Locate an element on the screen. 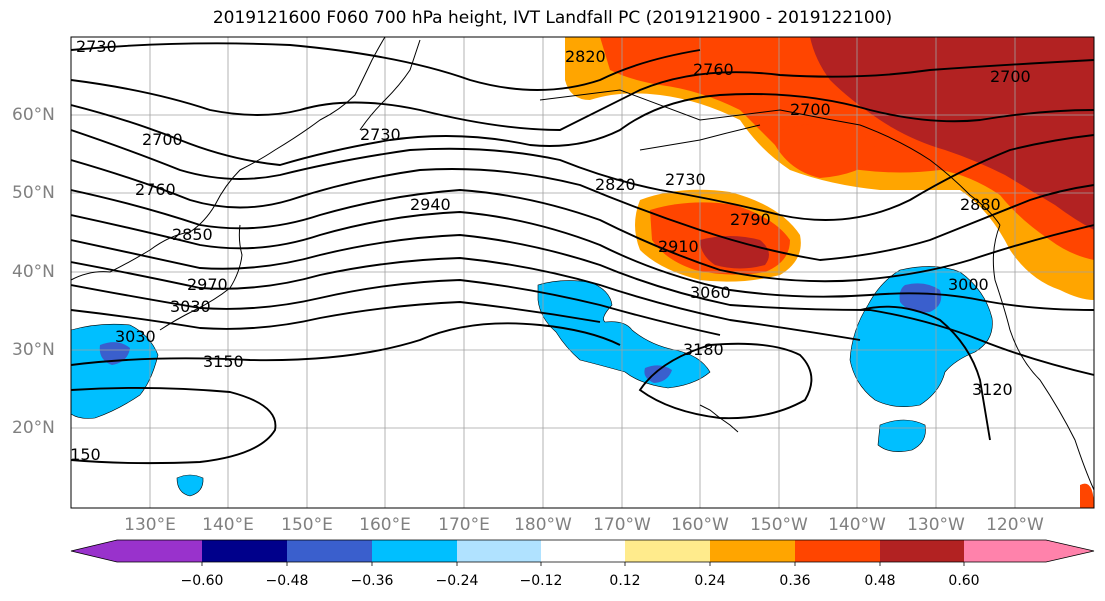 This screenshot has height=601, width=1105. colorbar-tick-label: 0.12 is located at coordinates (625, 581).